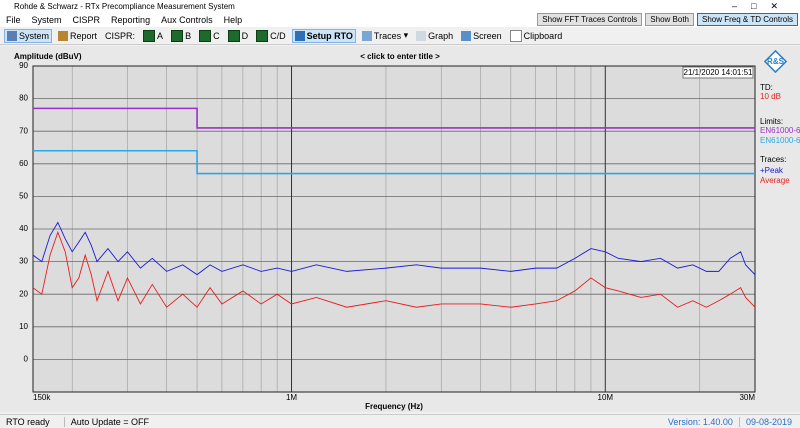 The image size is (800, 428). Describe the element at coordinates (23, 163) in the screenshot. I see `y-tick-label: 60` at that location.